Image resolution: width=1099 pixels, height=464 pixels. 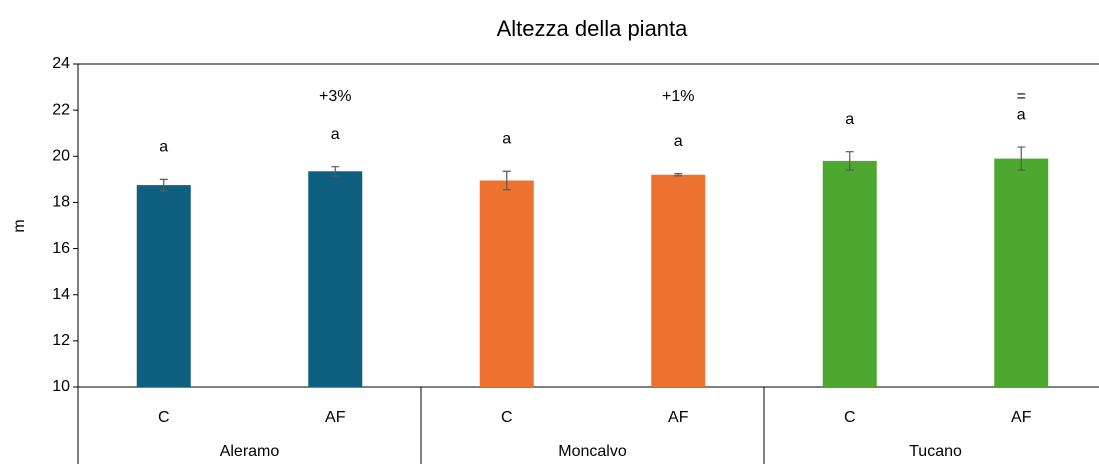 I want to click on chart-title: Altezza della pianta, so click(x=593, y=28).